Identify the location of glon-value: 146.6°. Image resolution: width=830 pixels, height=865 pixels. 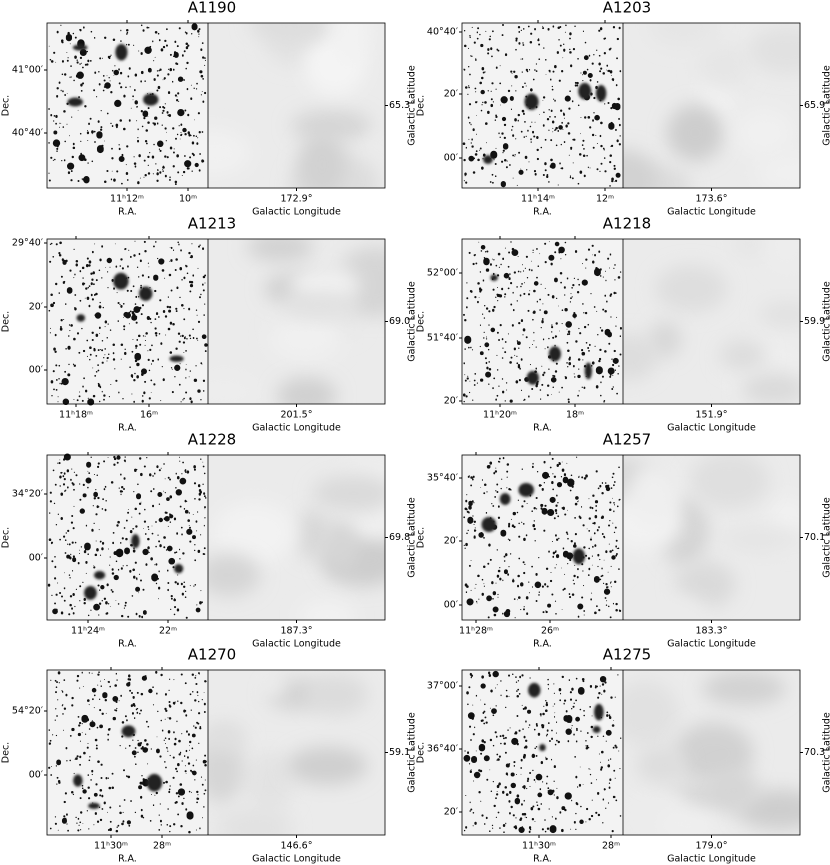
(297, 846).